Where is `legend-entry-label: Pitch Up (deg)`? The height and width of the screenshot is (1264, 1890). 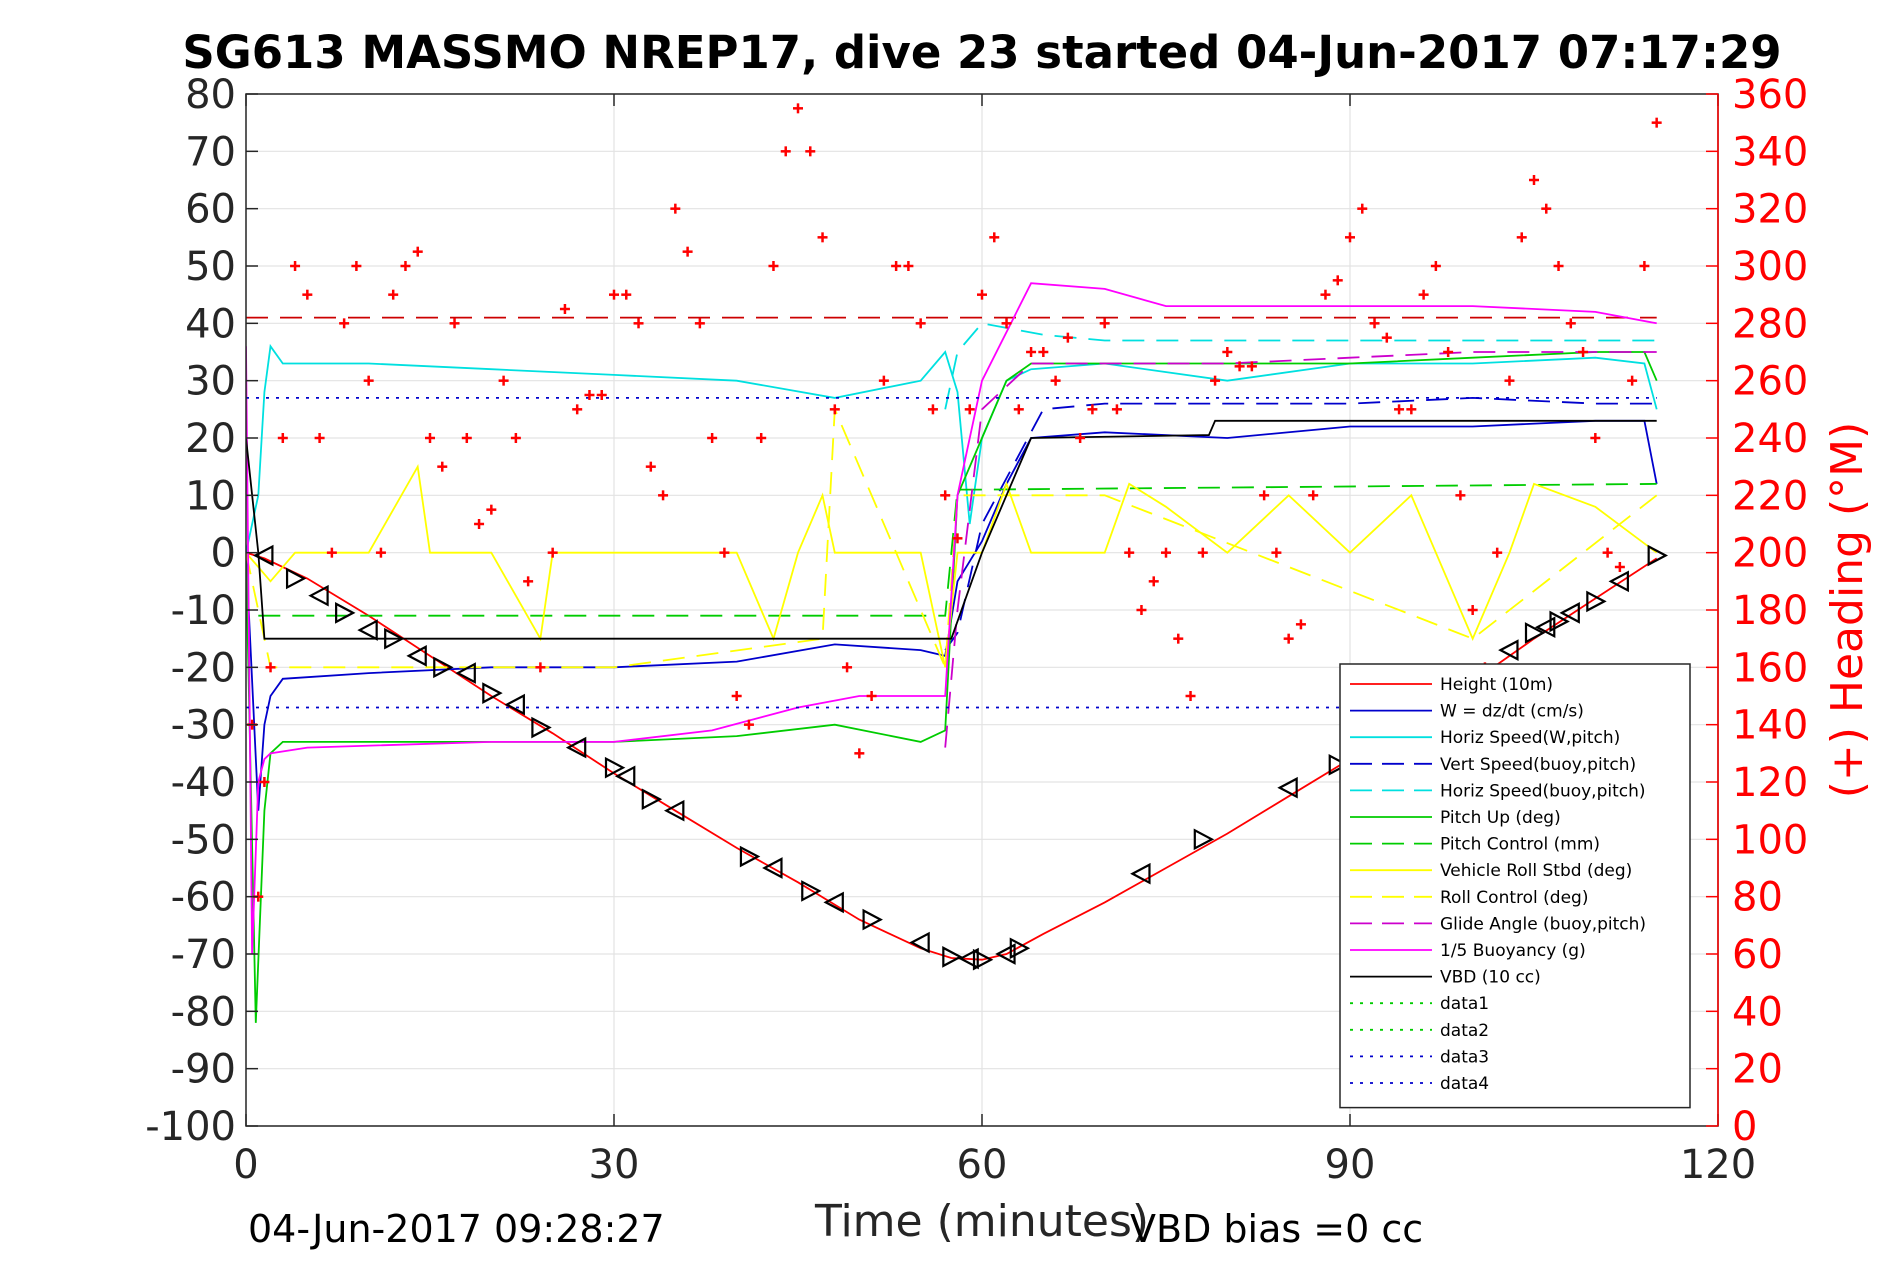
legend-entry-label: Pitch Up (deg) is located at coordinates (1500, 818).